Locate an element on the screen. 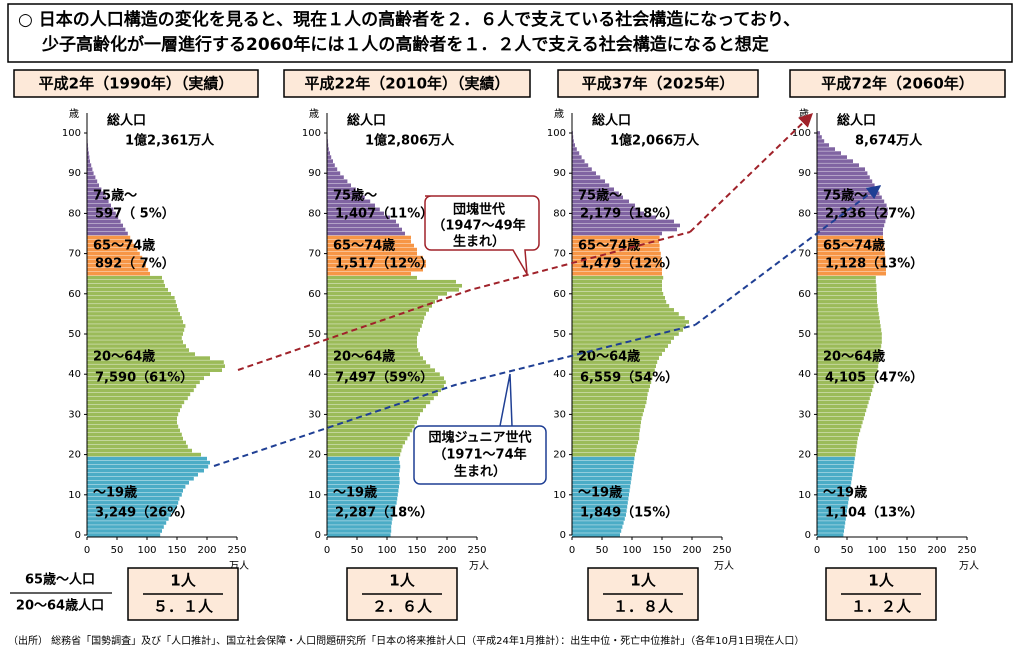  y-tick-label: 0 is located at coordinates (318, 535).